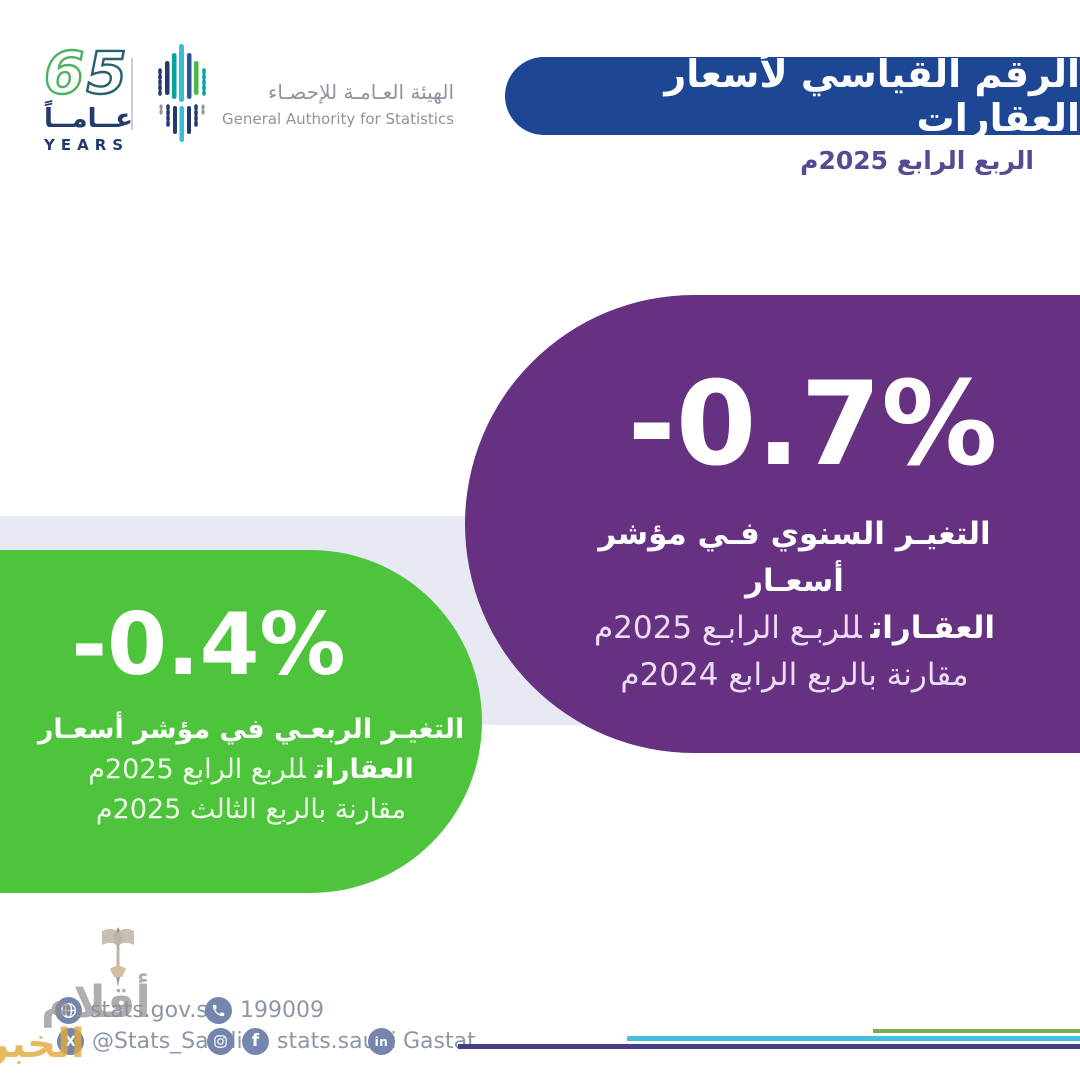  I want to click on phone-contact: 199009, so click(264, 1010).